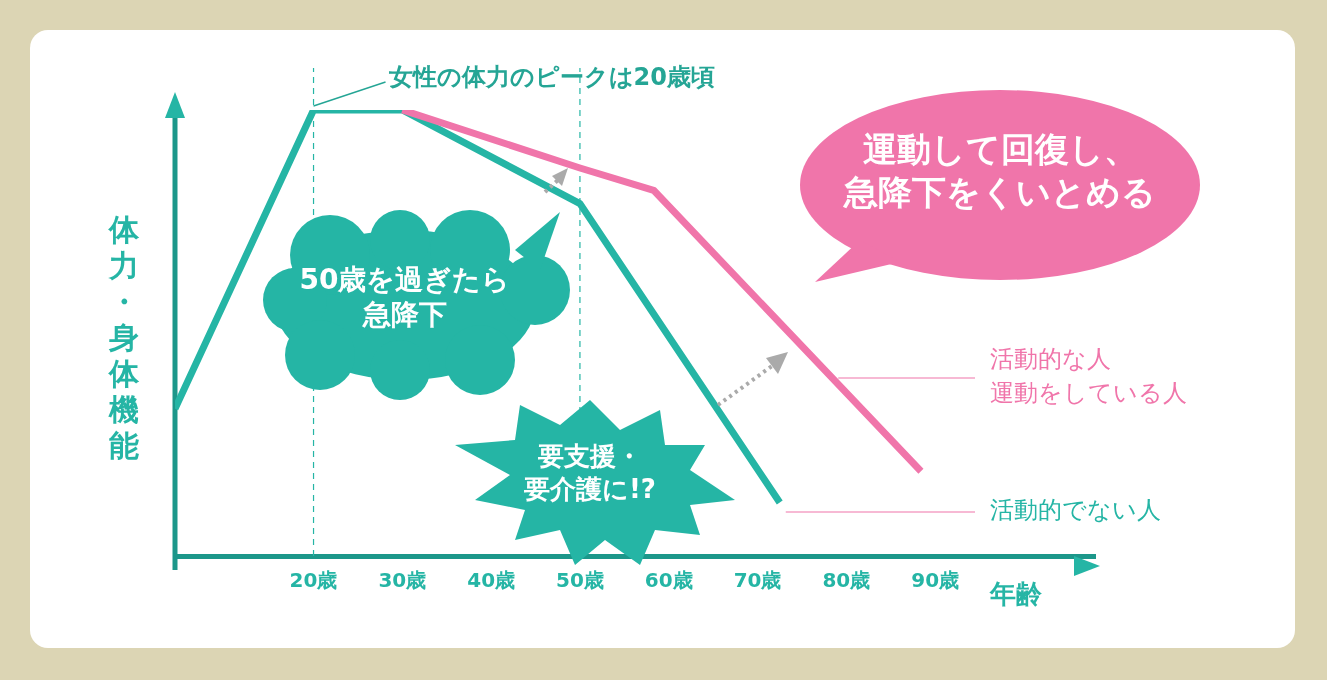  What do you see at coordinates (590, 472) in the screenshot?
I see `annotation: 要支援・要介護に!?` at bounding box center [590, 472].